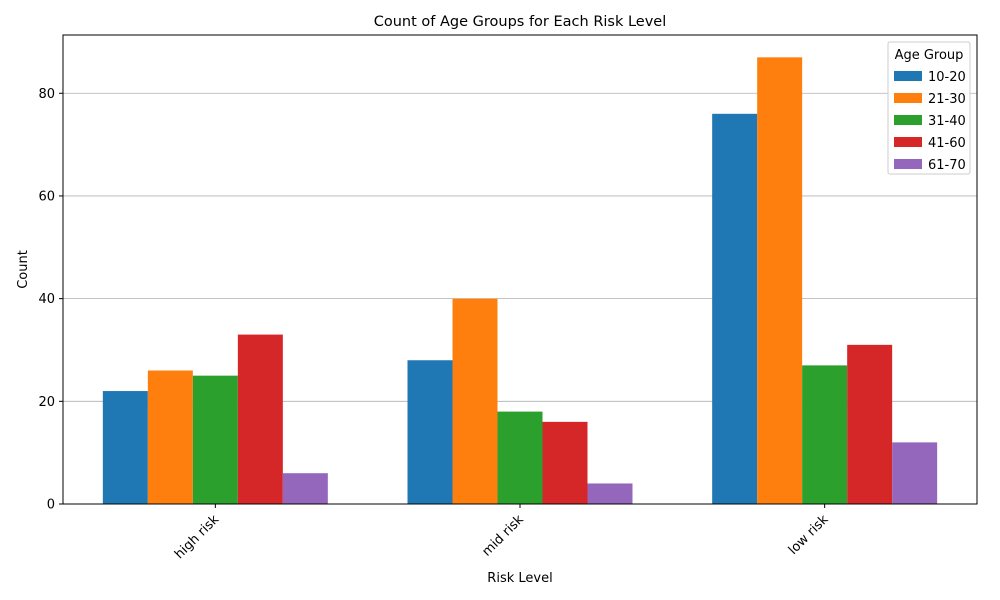 The height and width of the screenshot is (600, 1000). I want to click on legend-title: Age Group, so click(929, 55).